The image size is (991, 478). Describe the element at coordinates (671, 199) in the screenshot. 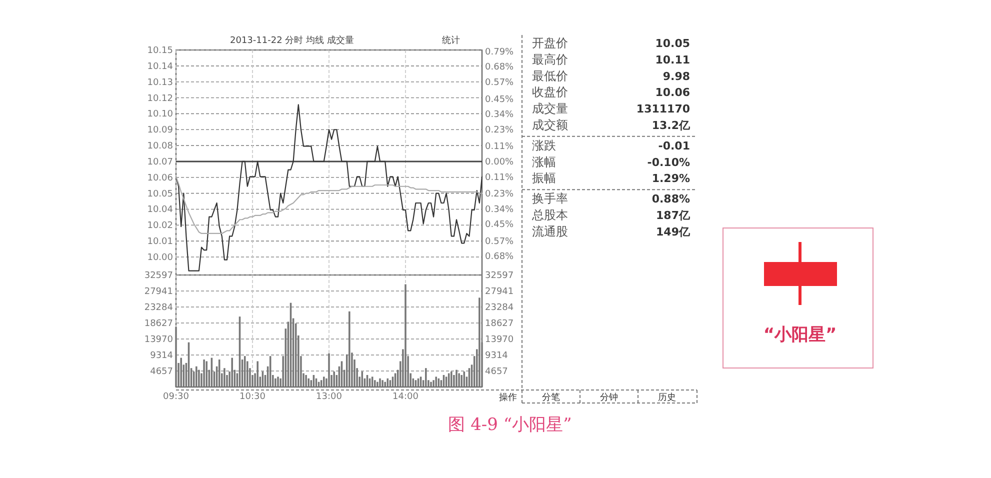

I see `text: 0.88%` at that location.